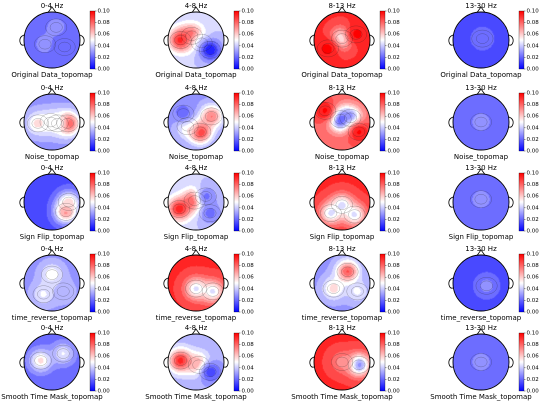 The image size is (550, 408). What do you see at coordinates (196, 397) in the screenshot?
I see `panel-label: Smooth Time Mask_topomap` at bounding box center [196, 397].